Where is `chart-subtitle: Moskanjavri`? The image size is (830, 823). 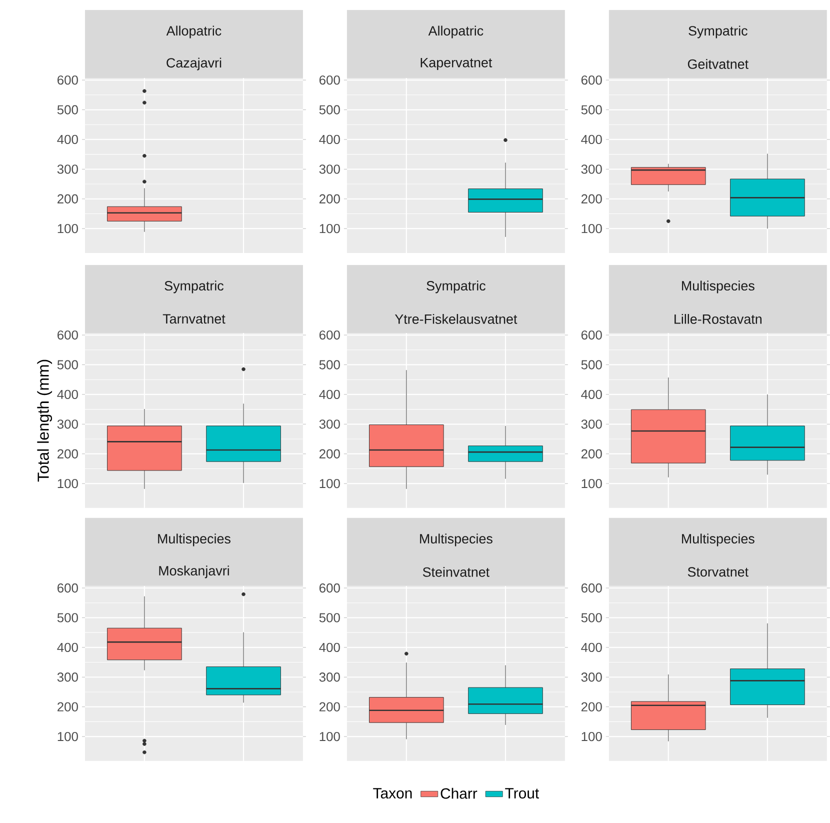
chart-subtitle: Moskanjavri is located at coordinates (194, 572).